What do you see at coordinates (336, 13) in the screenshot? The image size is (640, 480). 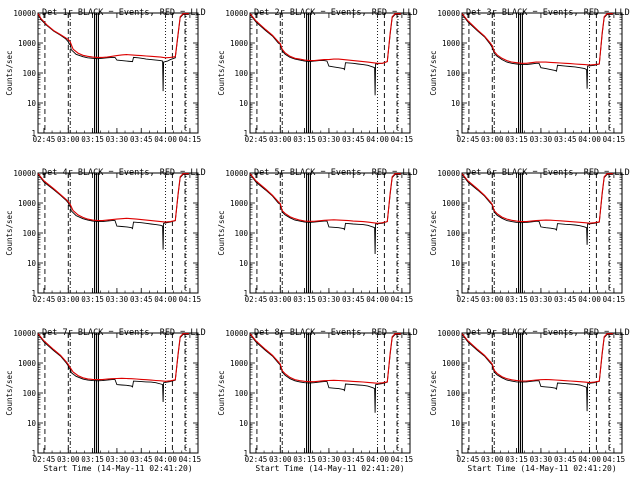 I see `panel-title: Det 2r BLACK = Events, RED = LLD` at bounding box center [336, 13].